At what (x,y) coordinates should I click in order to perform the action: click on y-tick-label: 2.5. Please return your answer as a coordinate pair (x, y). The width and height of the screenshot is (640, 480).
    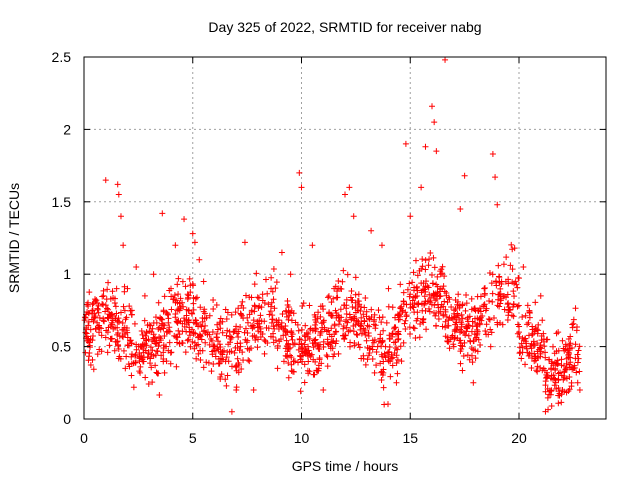
    Looking at the image, I should click on (62, 57).